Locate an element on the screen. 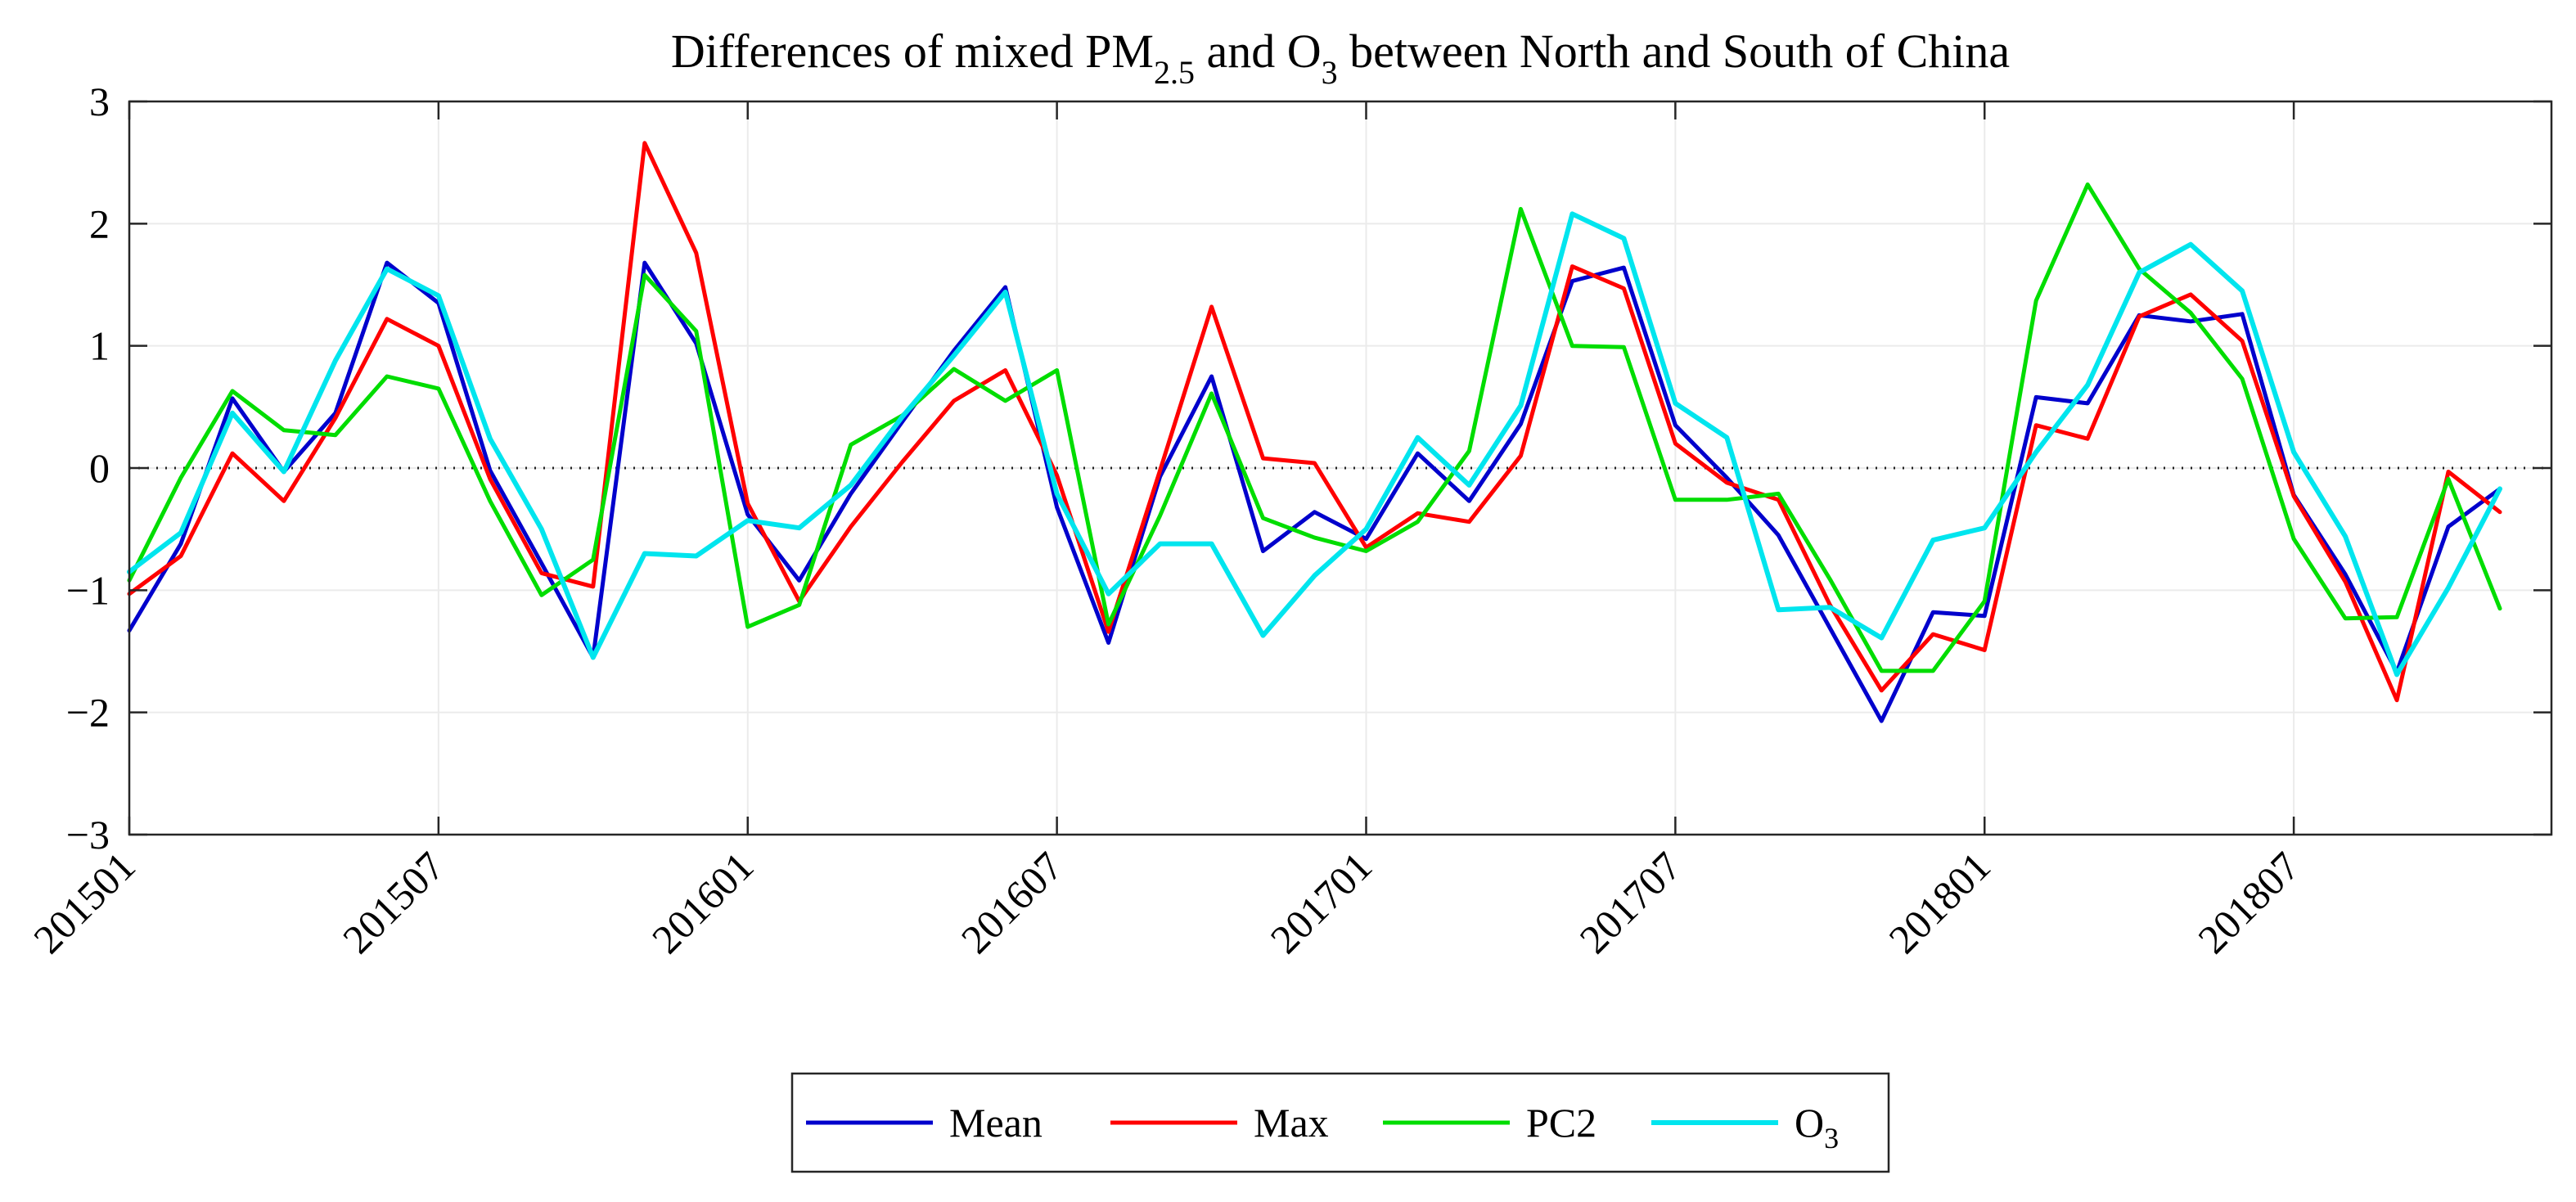 The height and width of the screenshot is (1202, 2576). legend-label-text: PC2 is located at coordinates (1561, 1123).